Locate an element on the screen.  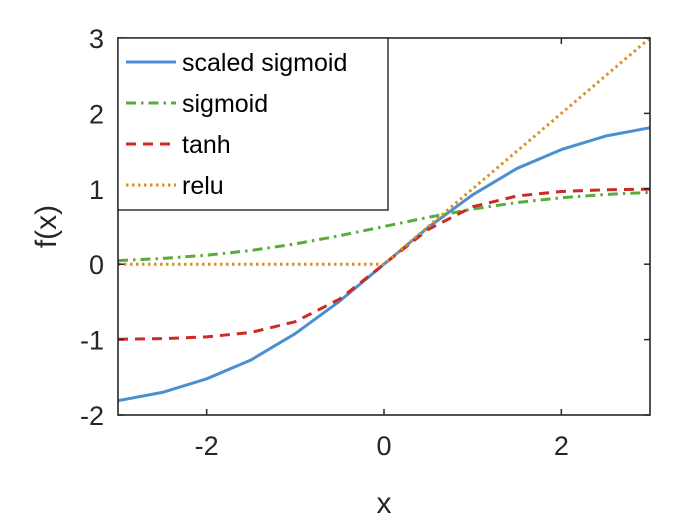
x-tick-label: 0 is located at coordinates (383, 446).